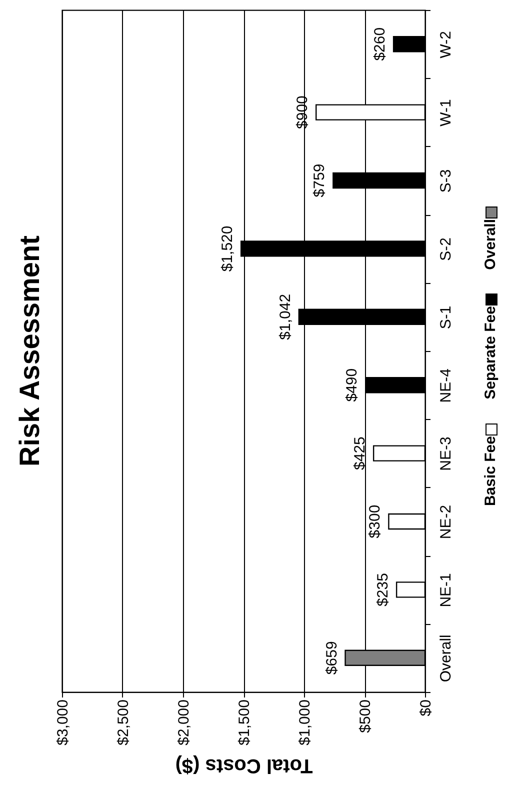 Image resolution: width=506 pixels, height=803 pixels. What do you see at coordinates (490, 471) in the screenshot?
I see `legend-label: Basic Fee` at bounding box center [490, 471].